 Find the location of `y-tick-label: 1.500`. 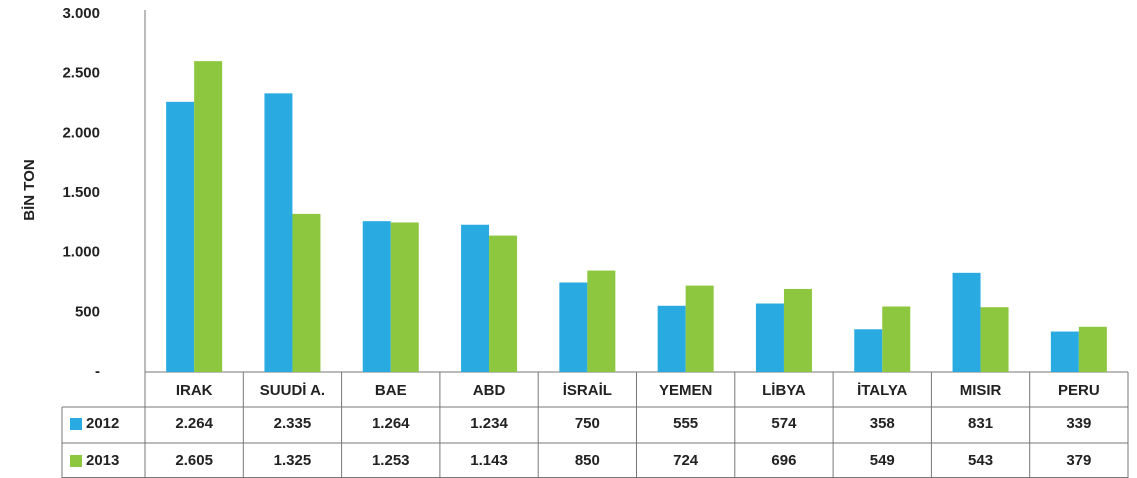

y-tick-label: 1.500 is located at coordinates (81, 192).